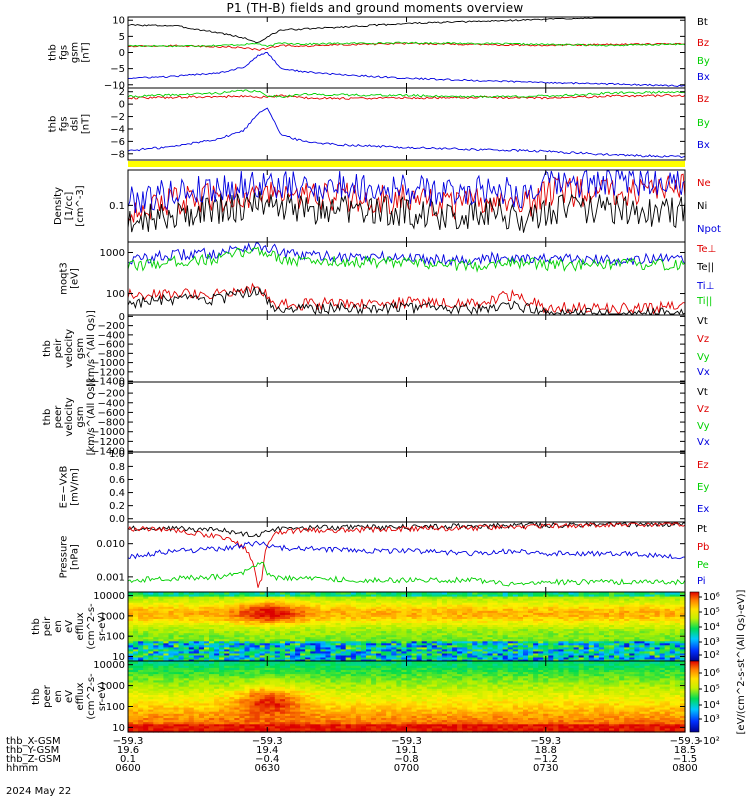 This screenshot has height=800, width=750. I want to click on legend-vt: Vt, so click(702, 392).